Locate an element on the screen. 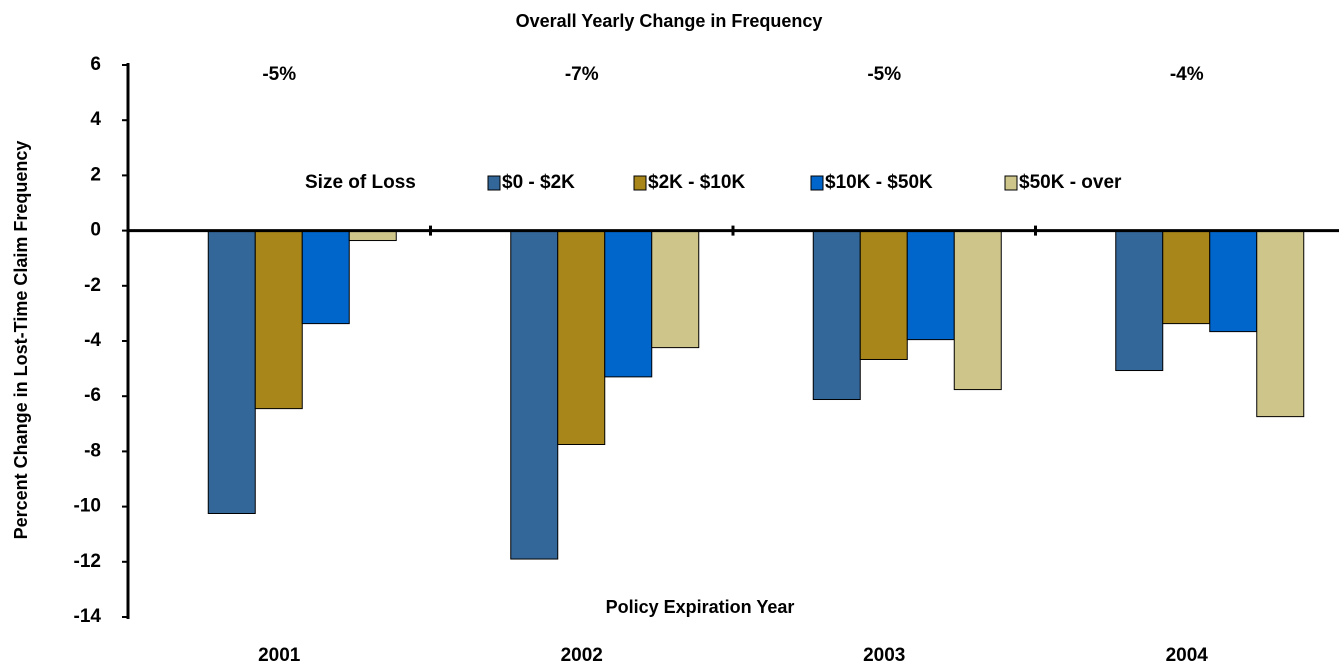 The height and width of the screenshot is (668, 1339). y-tick-label: -14 is located at coordinates (88, 616).